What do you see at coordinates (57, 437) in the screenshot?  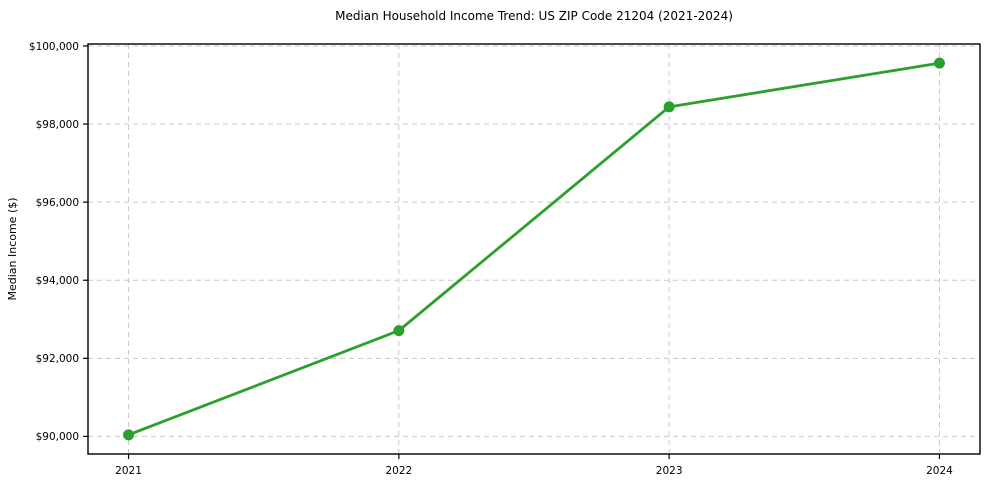 I see `y-tick-label: $90,000` at bounding box center [57, 437].